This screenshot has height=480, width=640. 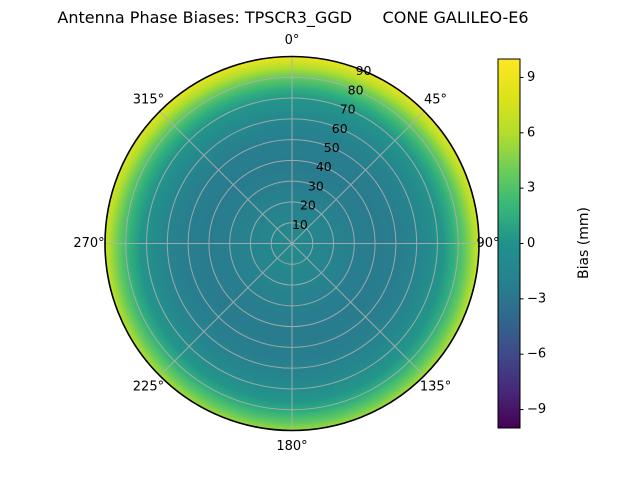 What do you see at coordinates (487, 243) in the screenshot?
I see `theta-label-90deg: 90°` at bounding box center [487, 243].